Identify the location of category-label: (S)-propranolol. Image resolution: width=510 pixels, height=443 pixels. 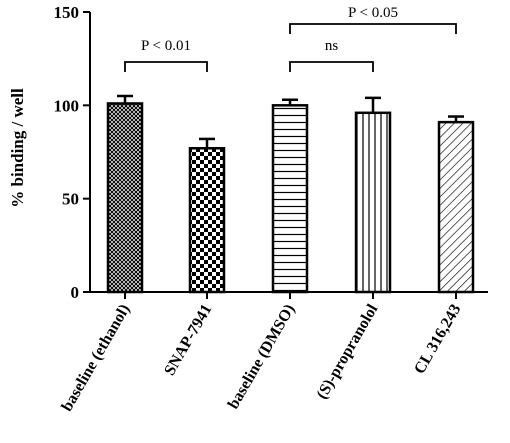
(348, 351).